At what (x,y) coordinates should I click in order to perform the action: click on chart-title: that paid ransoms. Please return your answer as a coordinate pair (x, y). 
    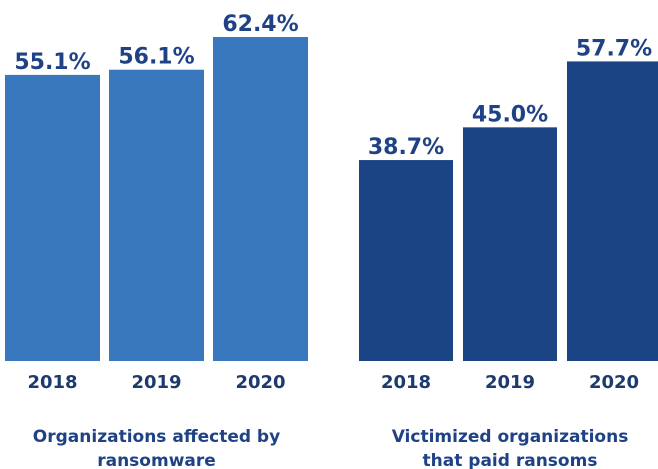
    Looking at the image, I should click on (510, 460).